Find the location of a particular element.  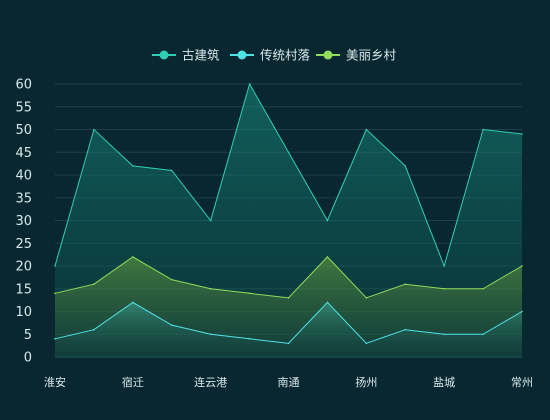

legend: 古建筑 传统村落 美丽乡村 is located at coordinates (274, 55).